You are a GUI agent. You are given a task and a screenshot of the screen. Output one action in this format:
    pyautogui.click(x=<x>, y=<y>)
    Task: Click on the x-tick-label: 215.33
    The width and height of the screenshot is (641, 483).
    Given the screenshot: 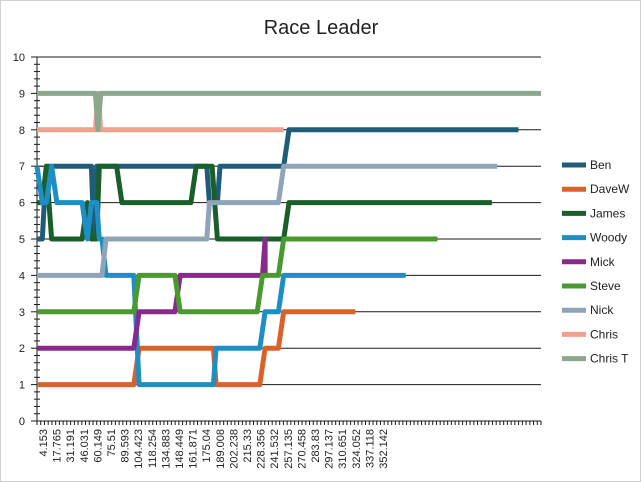 What is the action you would take?
    pyautogui.click(x=248, y=446)
    